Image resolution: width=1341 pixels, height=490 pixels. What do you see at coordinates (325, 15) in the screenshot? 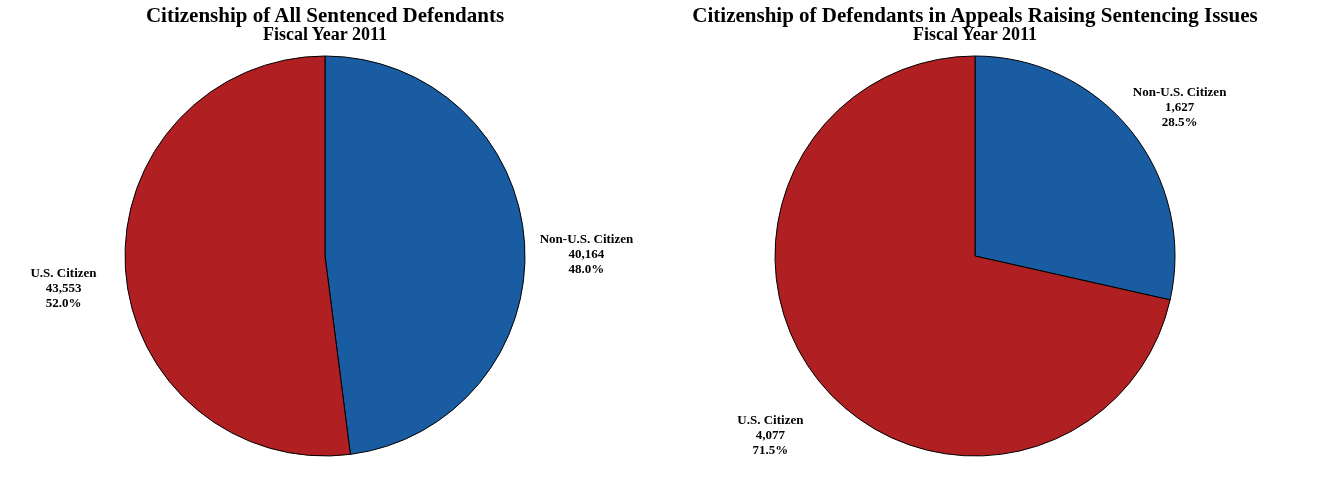
I see `chart-title: Citizenship of All Sentenced Defendants` at bounding box center [325, 15].